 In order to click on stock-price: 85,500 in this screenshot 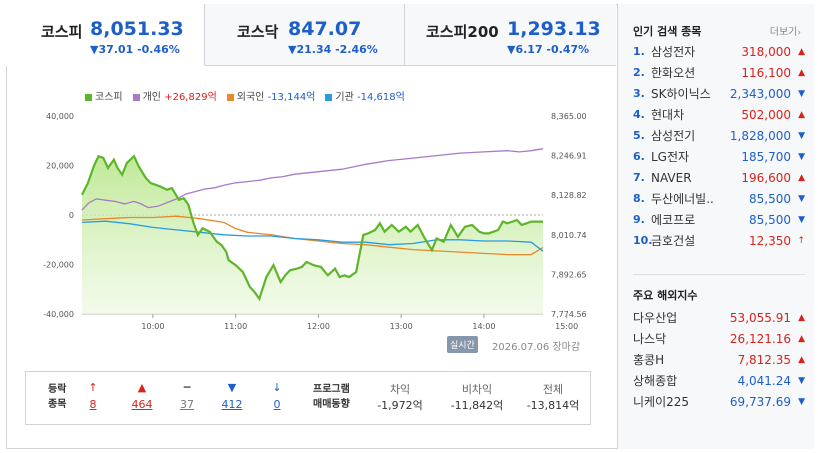, I will do `click(770, 198)`.